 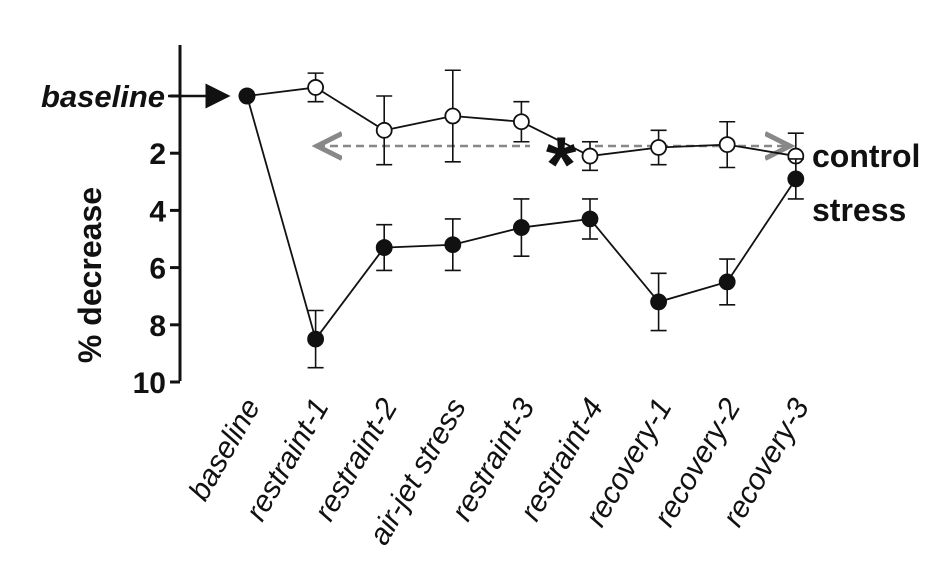 I want to click on series-control, so click(x=521, y=124).